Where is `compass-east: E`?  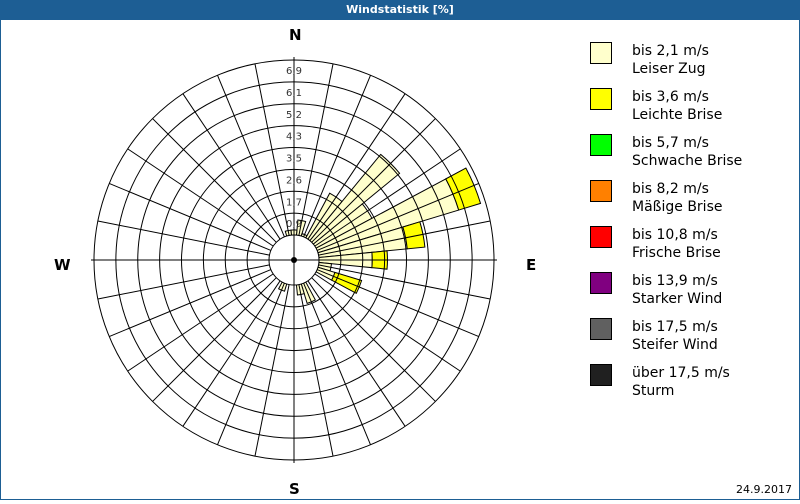
compass-east: E is located at coordinates (531, 265).